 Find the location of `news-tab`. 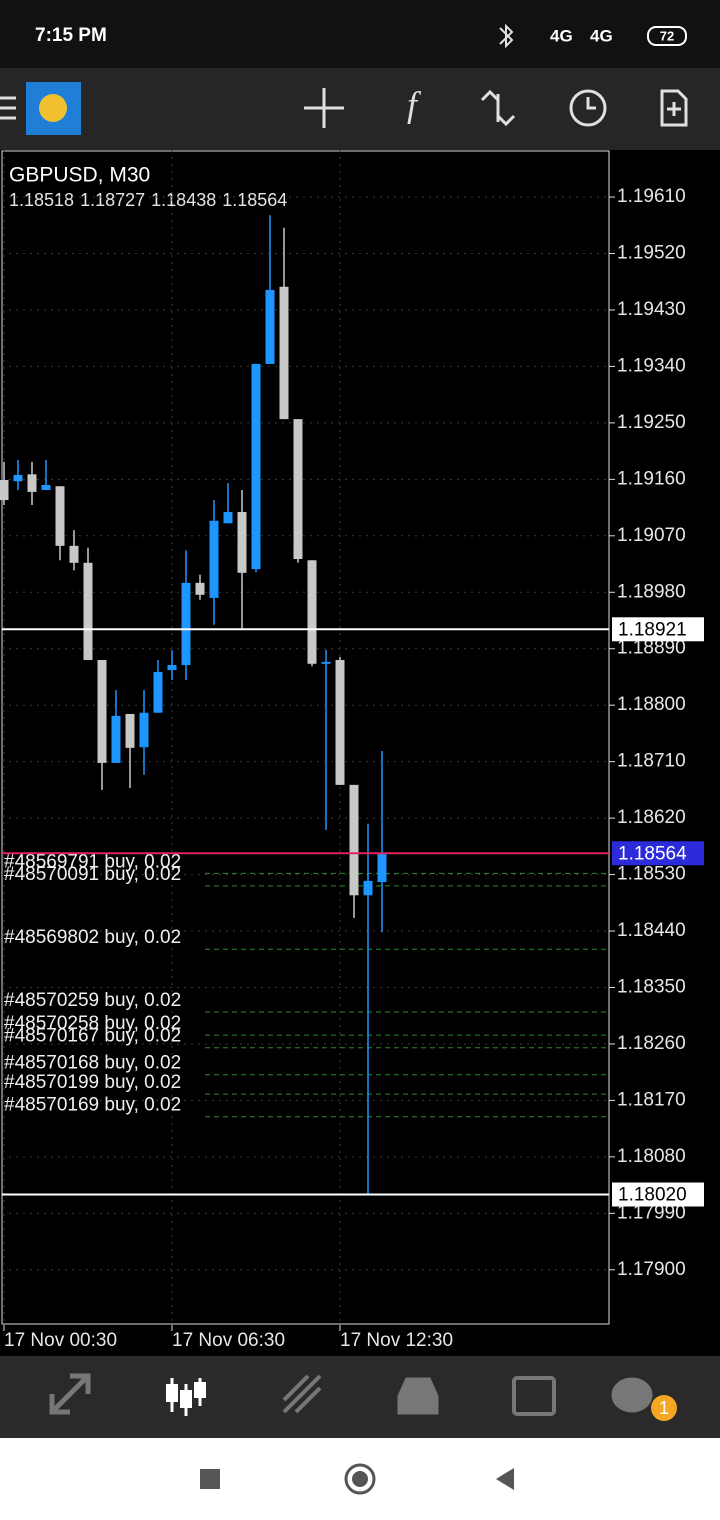

news-tab is located at coordinates (534, 1396).